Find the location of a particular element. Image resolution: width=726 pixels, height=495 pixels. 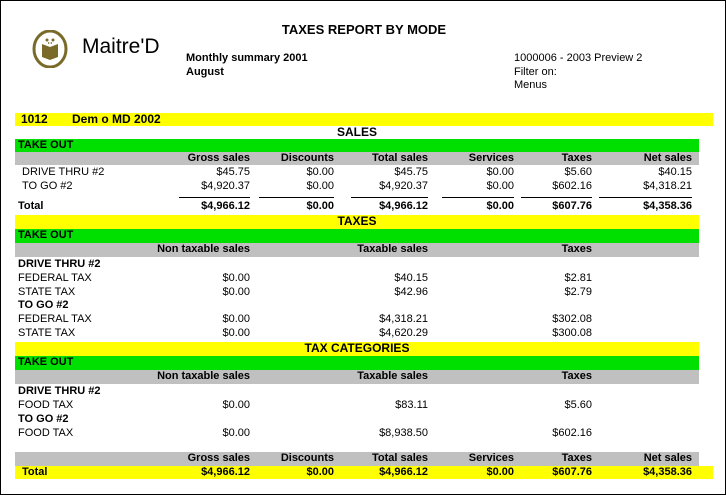

grand-total-bar is located at coordinates (364, 472).